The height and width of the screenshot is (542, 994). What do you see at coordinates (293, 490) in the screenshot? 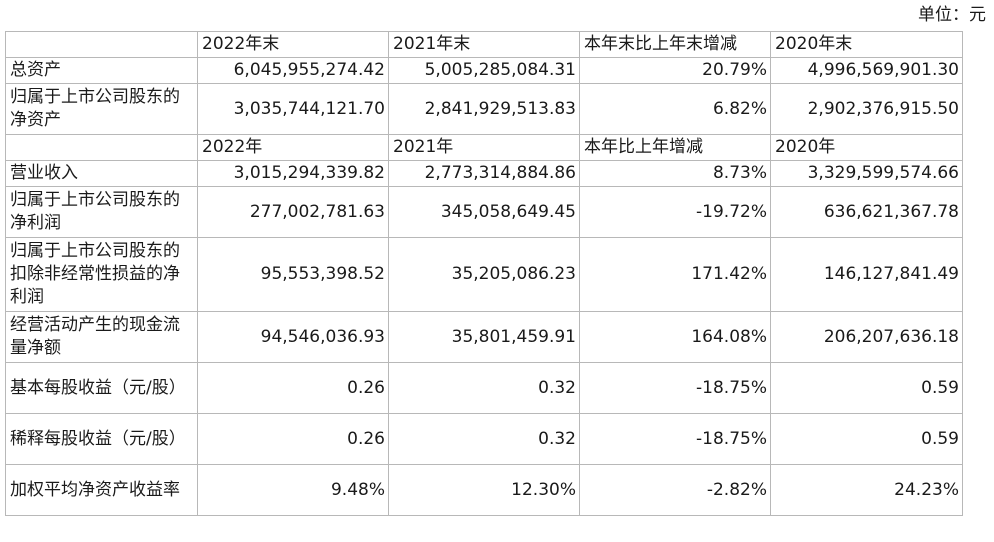
I see `value-cell: 9.48%` at bounding box center [293, 490].